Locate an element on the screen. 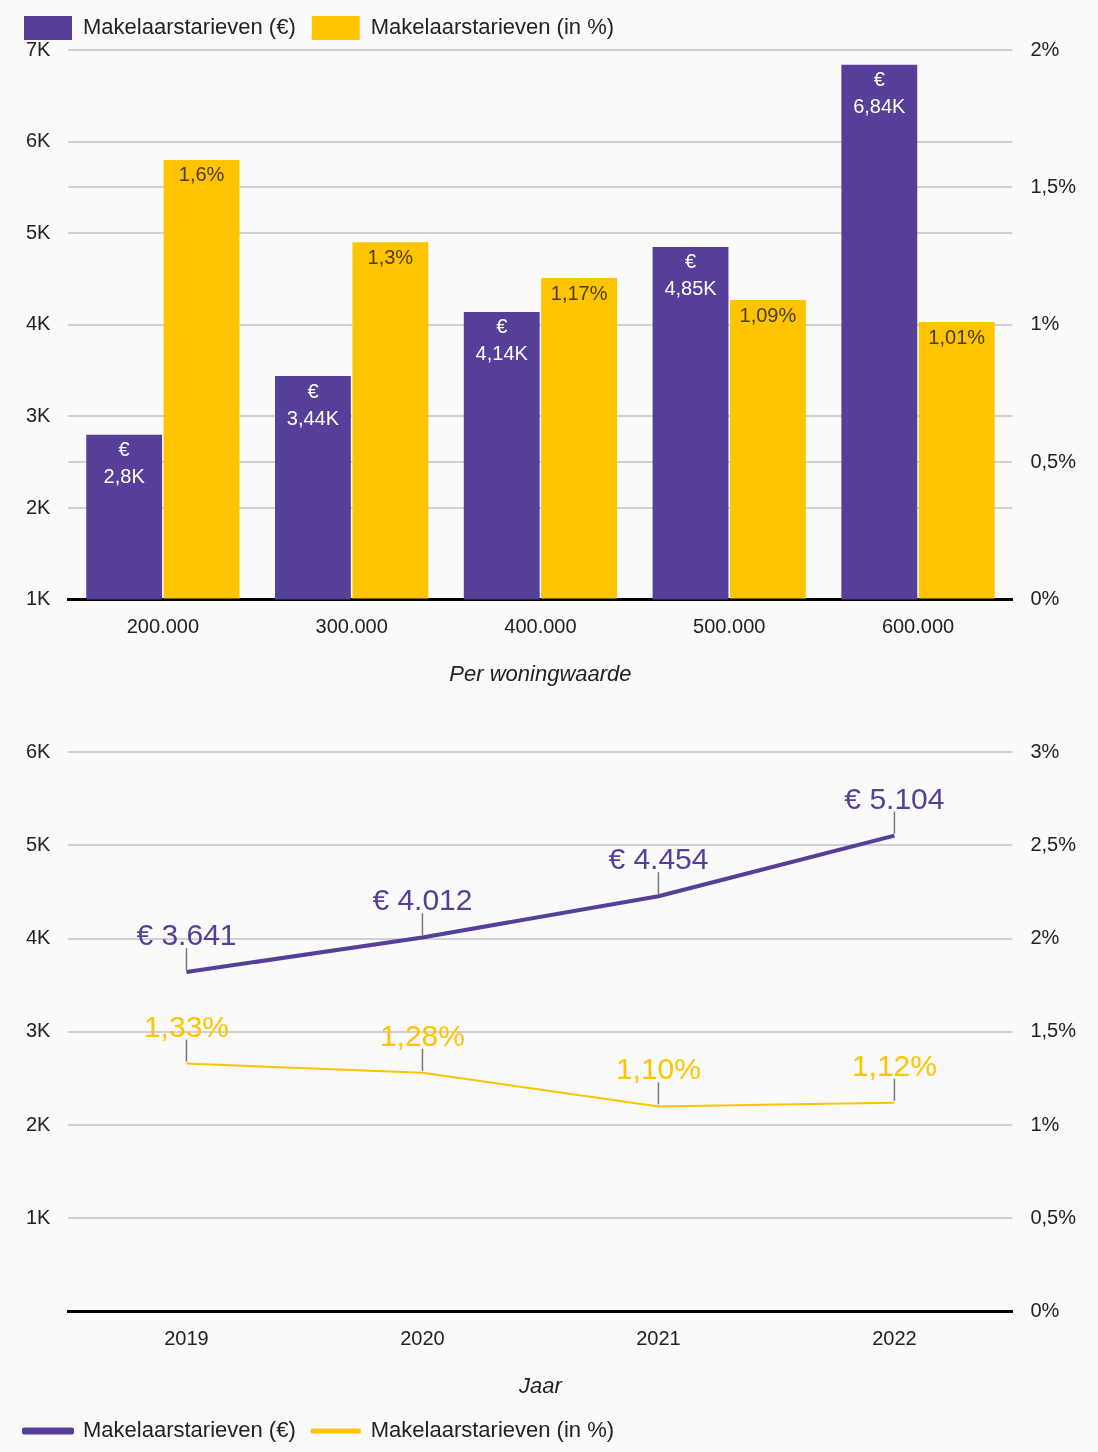  data-label: € 2,8K is located at coordinates (124, 463).